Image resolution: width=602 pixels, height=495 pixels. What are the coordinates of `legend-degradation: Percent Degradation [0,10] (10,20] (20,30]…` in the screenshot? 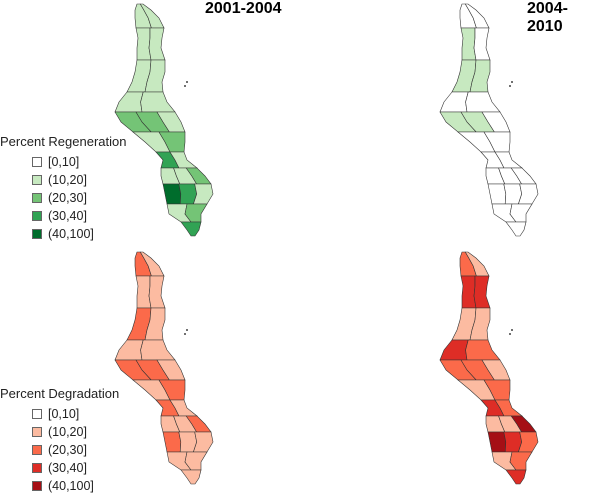 It's located at (59, 440).